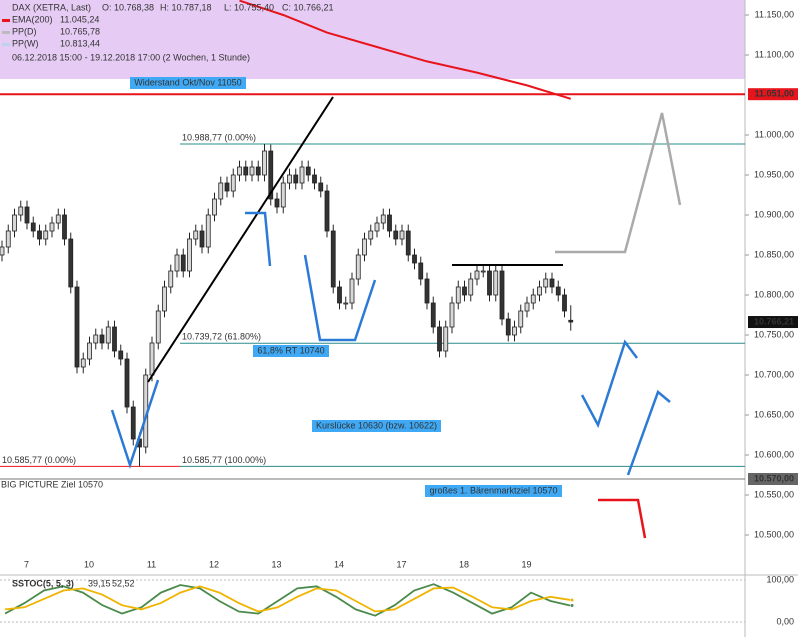 Image resolution: width=798 pixels, height=637 pixels. Describe the element at coordinates (774, 534) in the screenshot. I see `y-tick-label: 10.500,00` at that location.